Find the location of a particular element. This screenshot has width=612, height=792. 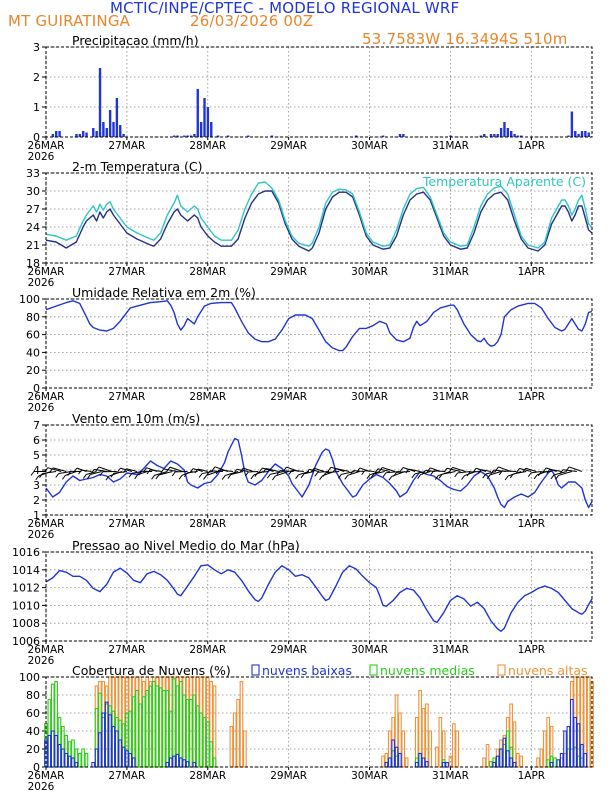

station-name: MT GUIRATINGA is located at coordinates (69, 21).